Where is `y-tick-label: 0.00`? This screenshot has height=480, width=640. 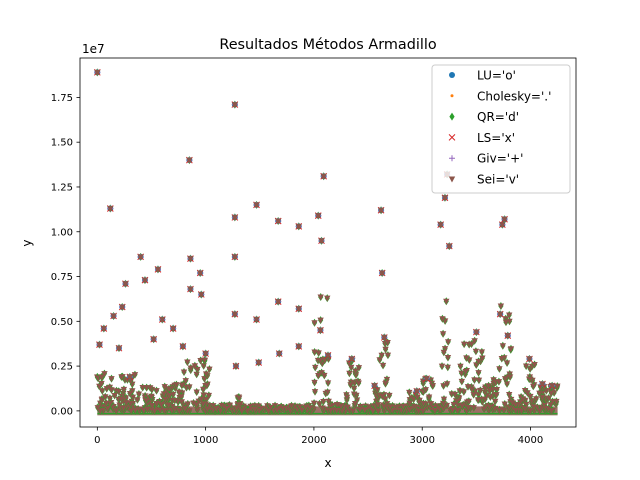
y-tick-label: 0.00 is located at coordinates (62, 411).